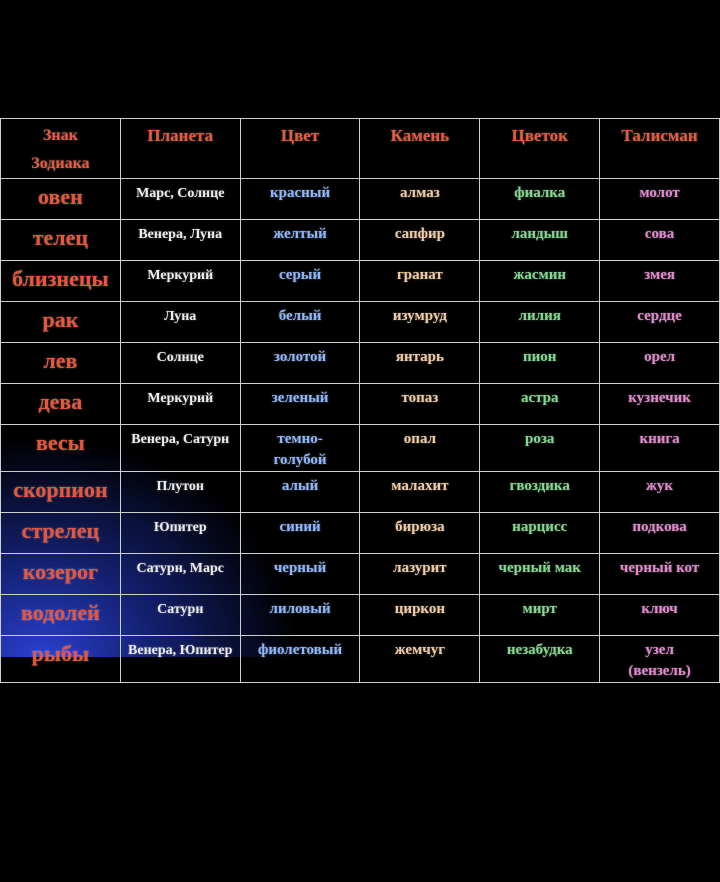 This screenshot has height=882, width=720. I want to click on table-cell: топаз, so click(420, 404).